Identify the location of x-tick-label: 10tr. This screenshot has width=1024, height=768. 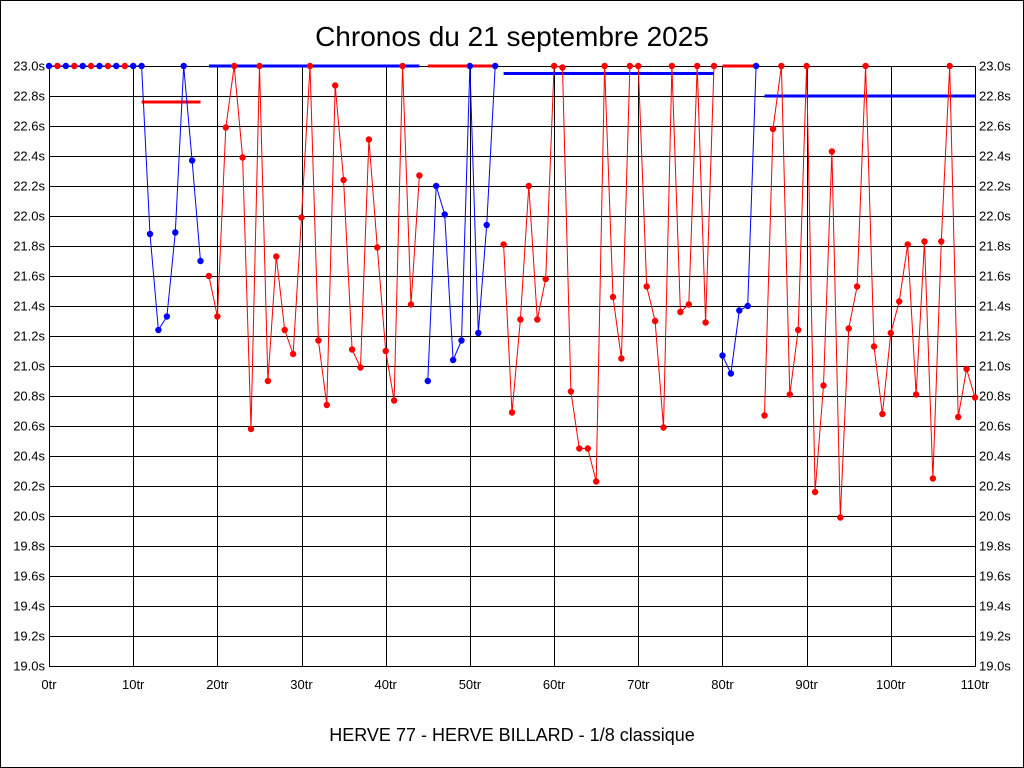
(133, 684).